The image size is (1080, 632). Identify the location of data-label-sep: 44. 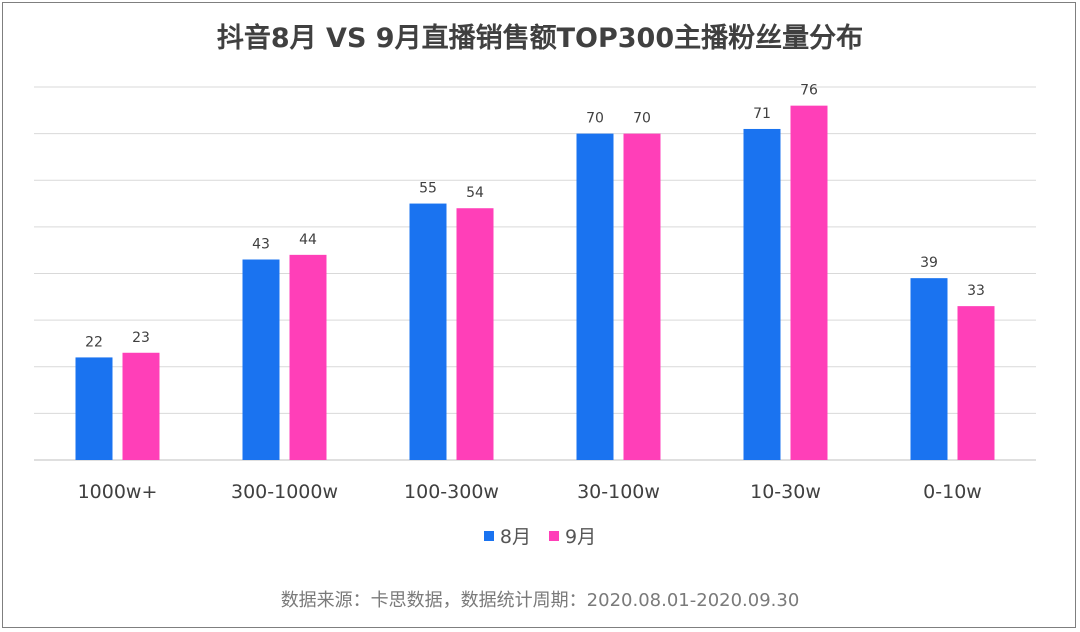
(308, 240).